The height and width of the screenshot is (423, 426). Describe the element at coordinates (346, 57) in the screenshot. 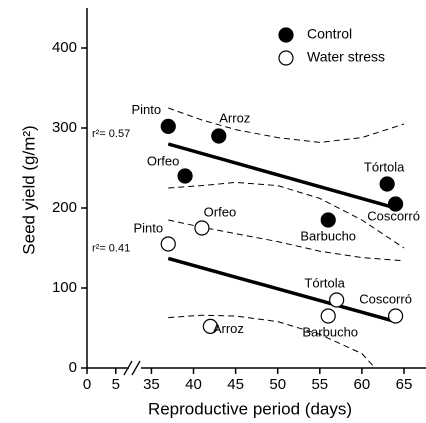

I see `legend-label: Water stress` at that location.